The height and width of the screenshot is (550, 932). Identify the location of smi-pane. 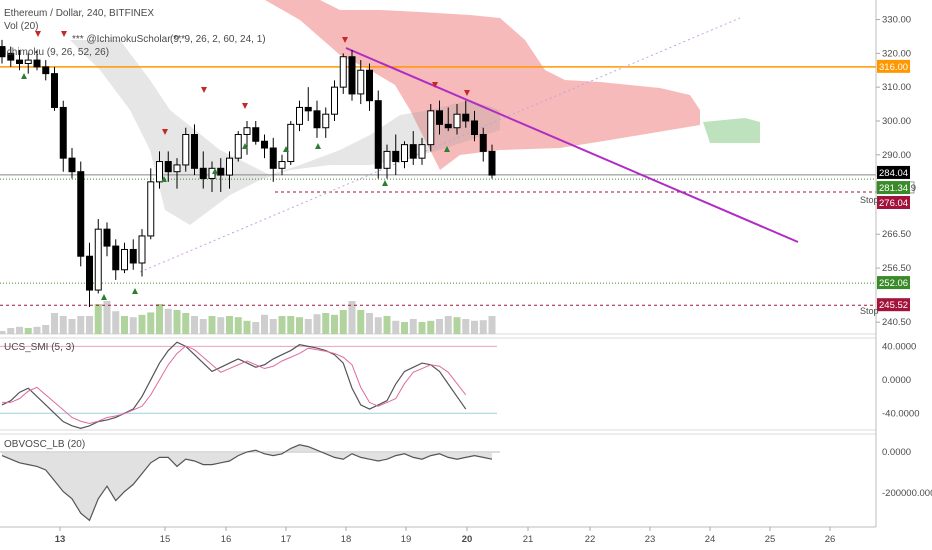
(234, 385).